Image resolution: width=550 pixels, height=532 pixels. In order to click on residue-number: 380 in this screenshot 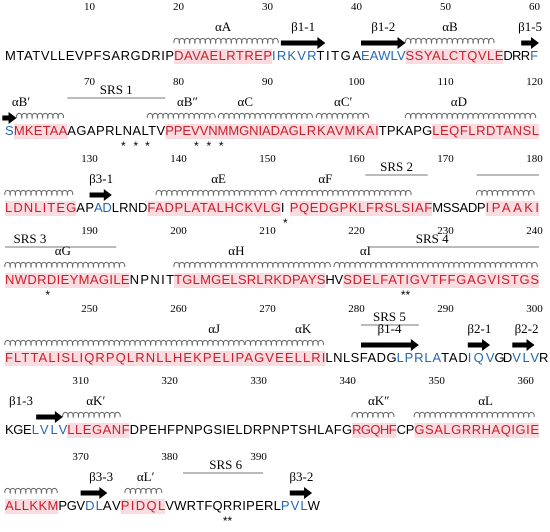, I will do `click(169, 457)`.